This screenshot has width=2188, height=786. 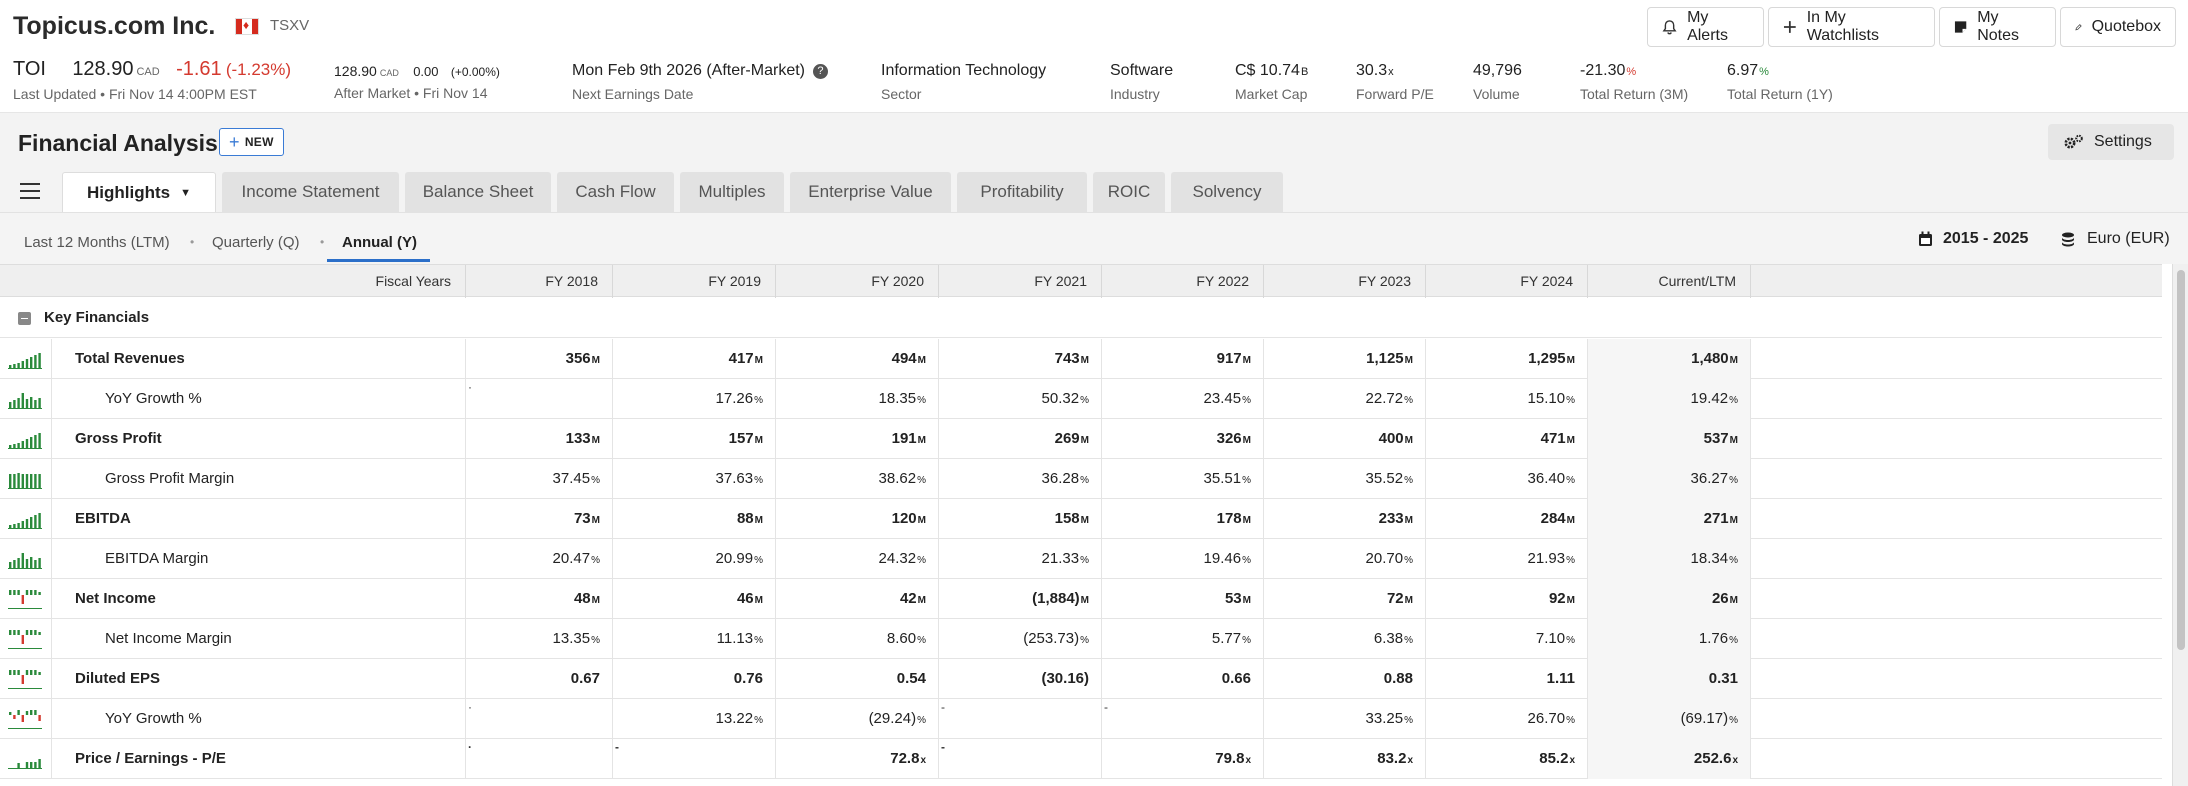 I want to click on table-row: Net Income 48M 46M 42M (1,884)M 53M 72M 92M 26M, so click(x=1081, y=599).